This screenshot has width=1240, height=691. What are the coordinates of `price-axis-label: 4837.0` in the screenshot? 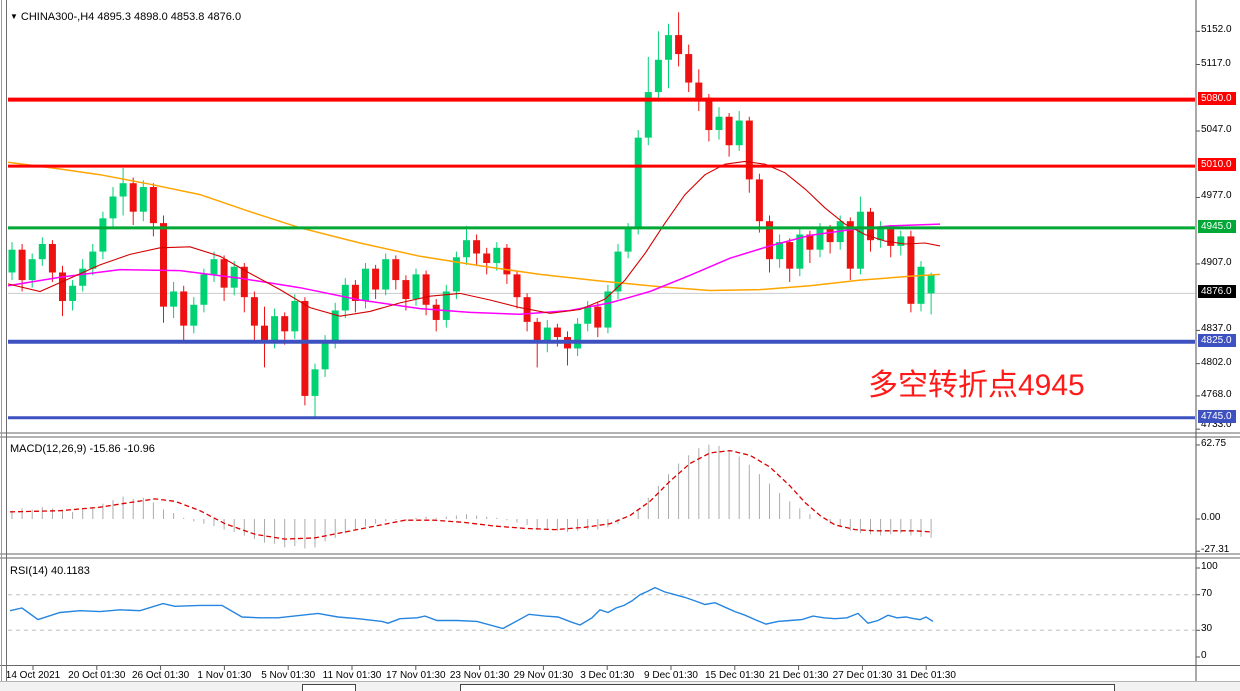 It's located at (1216, 329).